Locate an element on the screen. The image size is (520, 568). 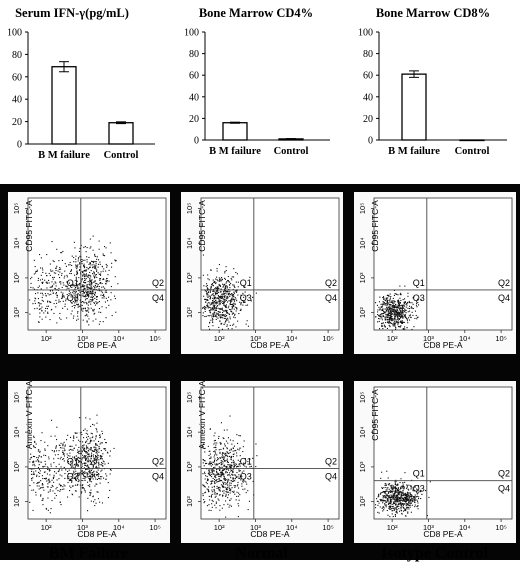
quadrant-label-q1: Q1 is located at coordinates (419, 474).